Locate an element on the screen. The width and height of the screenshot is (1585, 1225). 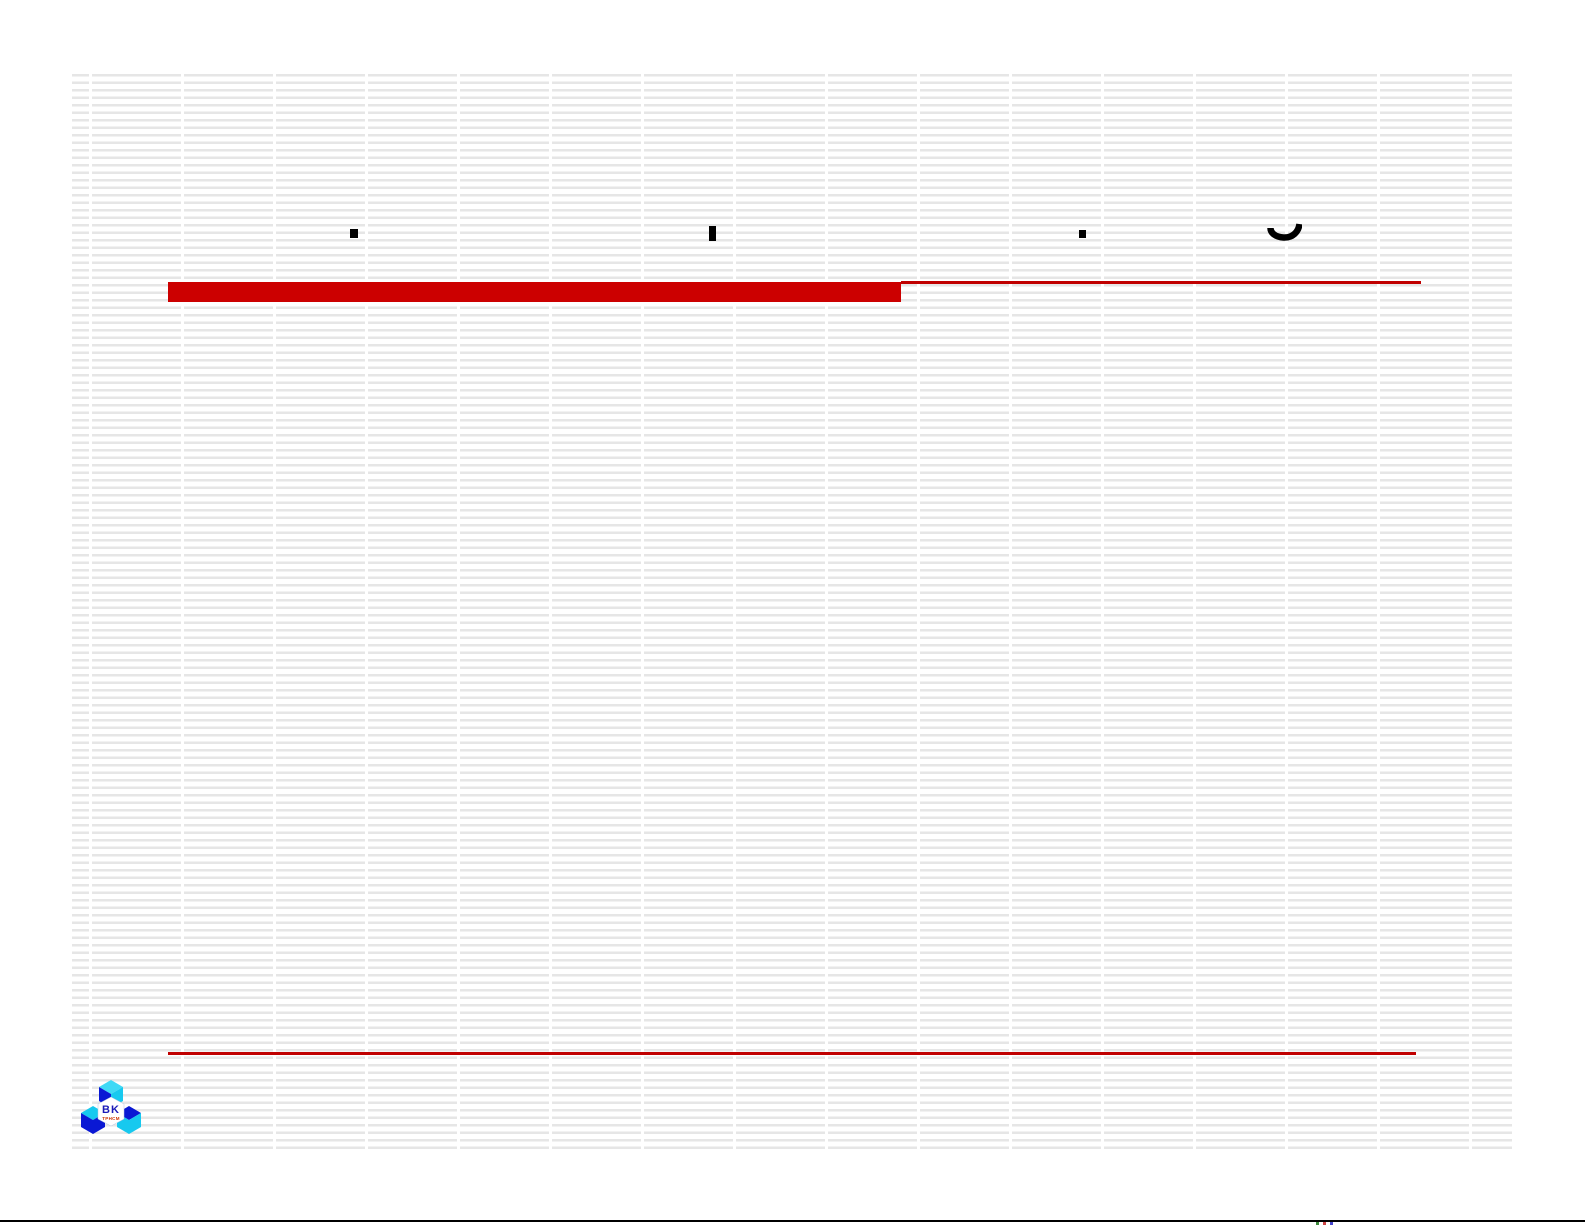
title-underline-bar is located at coordinates (534, 292).